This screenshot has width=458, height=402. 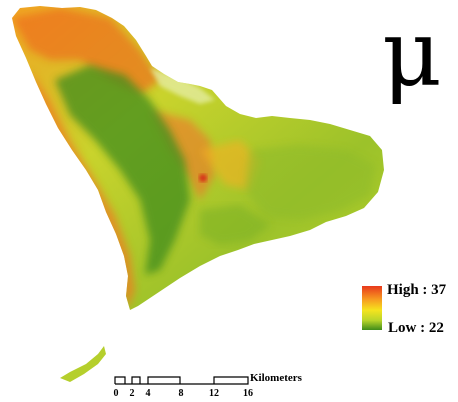 I want to click on scale-tick-label: 12, so click(x=214, y=393).